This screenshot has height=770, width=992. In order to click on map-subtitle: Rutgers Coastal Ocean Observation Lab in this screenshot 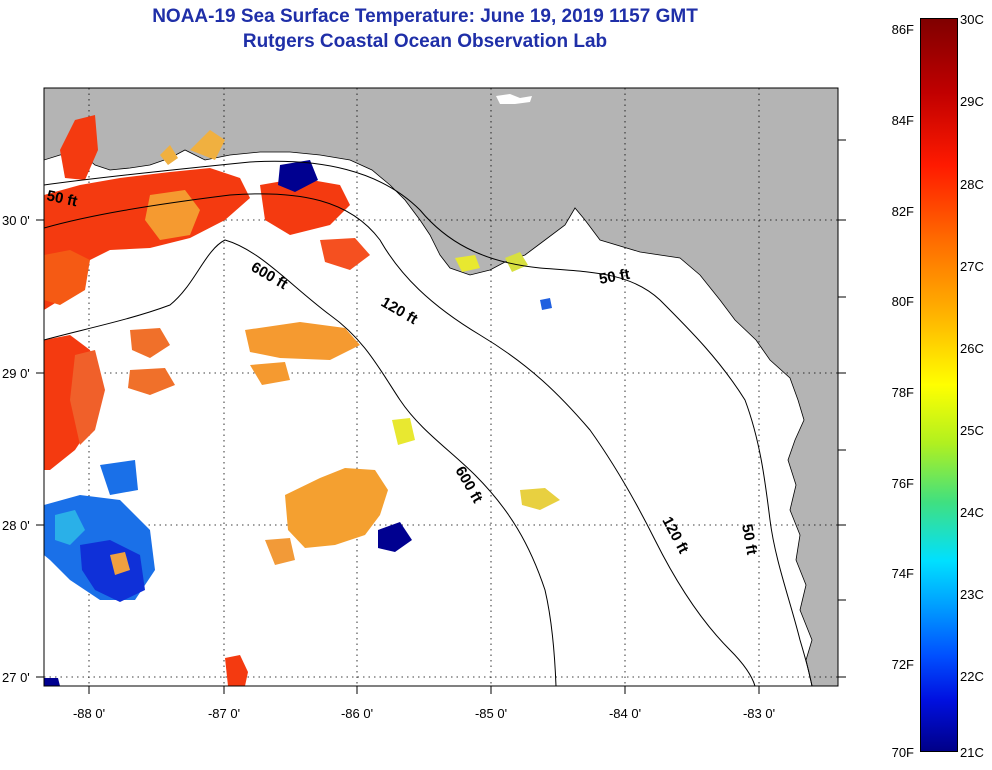, I will do `click(425, 41)`.